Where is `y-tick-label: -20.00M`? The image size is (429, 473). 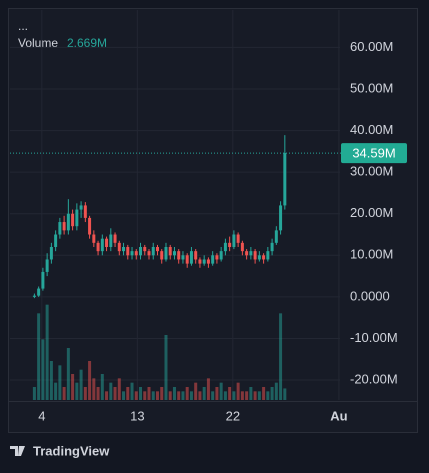
y-tick-label: -20.00M is located at coordinates (374, 378).